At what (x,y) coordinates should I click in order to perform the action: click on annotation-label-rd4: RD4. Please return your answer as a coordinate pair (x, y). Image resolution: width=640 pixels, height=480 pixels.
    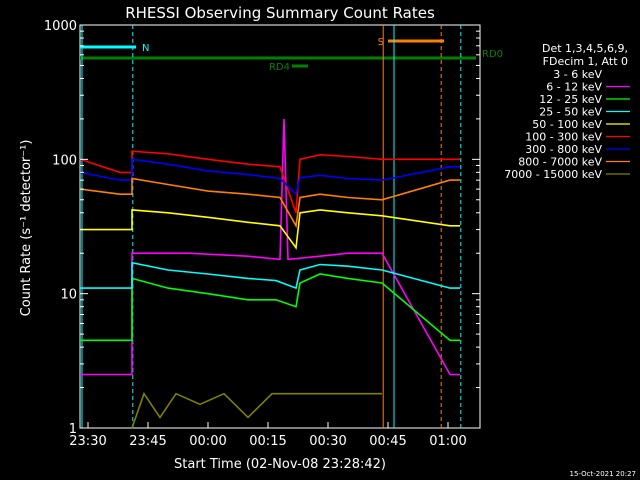
    Looking at the image, I should click on (279, 67).